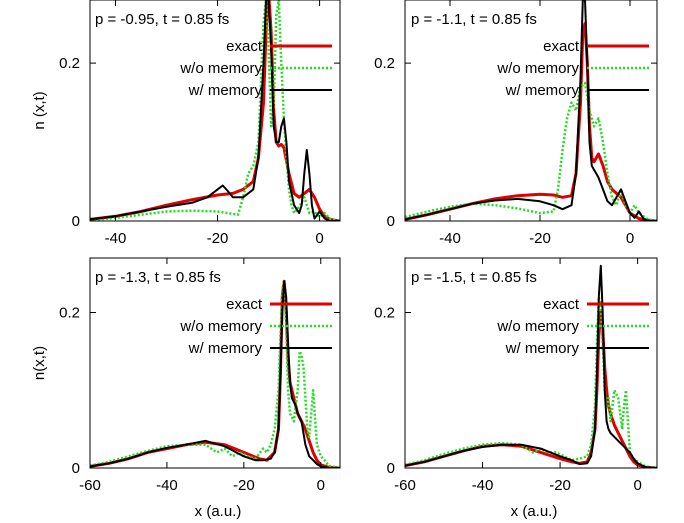 The width and height of the screenshot is (684, 523). Describe the element at coordinates (39, 110) in the screenshot. I see `y-axis-label: n (x,t)` at that location.